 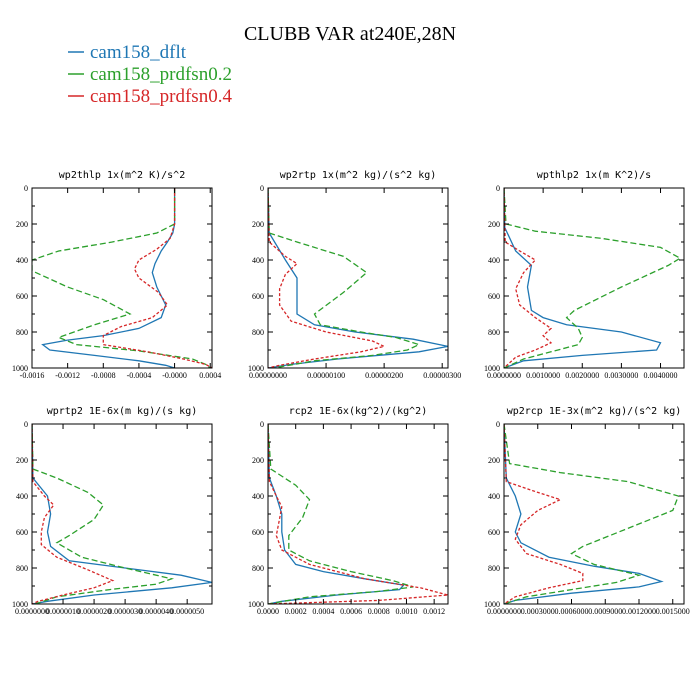 I want to click on figure-title: CLUBB VAR at240E,28N, so click(x=350, y=34).